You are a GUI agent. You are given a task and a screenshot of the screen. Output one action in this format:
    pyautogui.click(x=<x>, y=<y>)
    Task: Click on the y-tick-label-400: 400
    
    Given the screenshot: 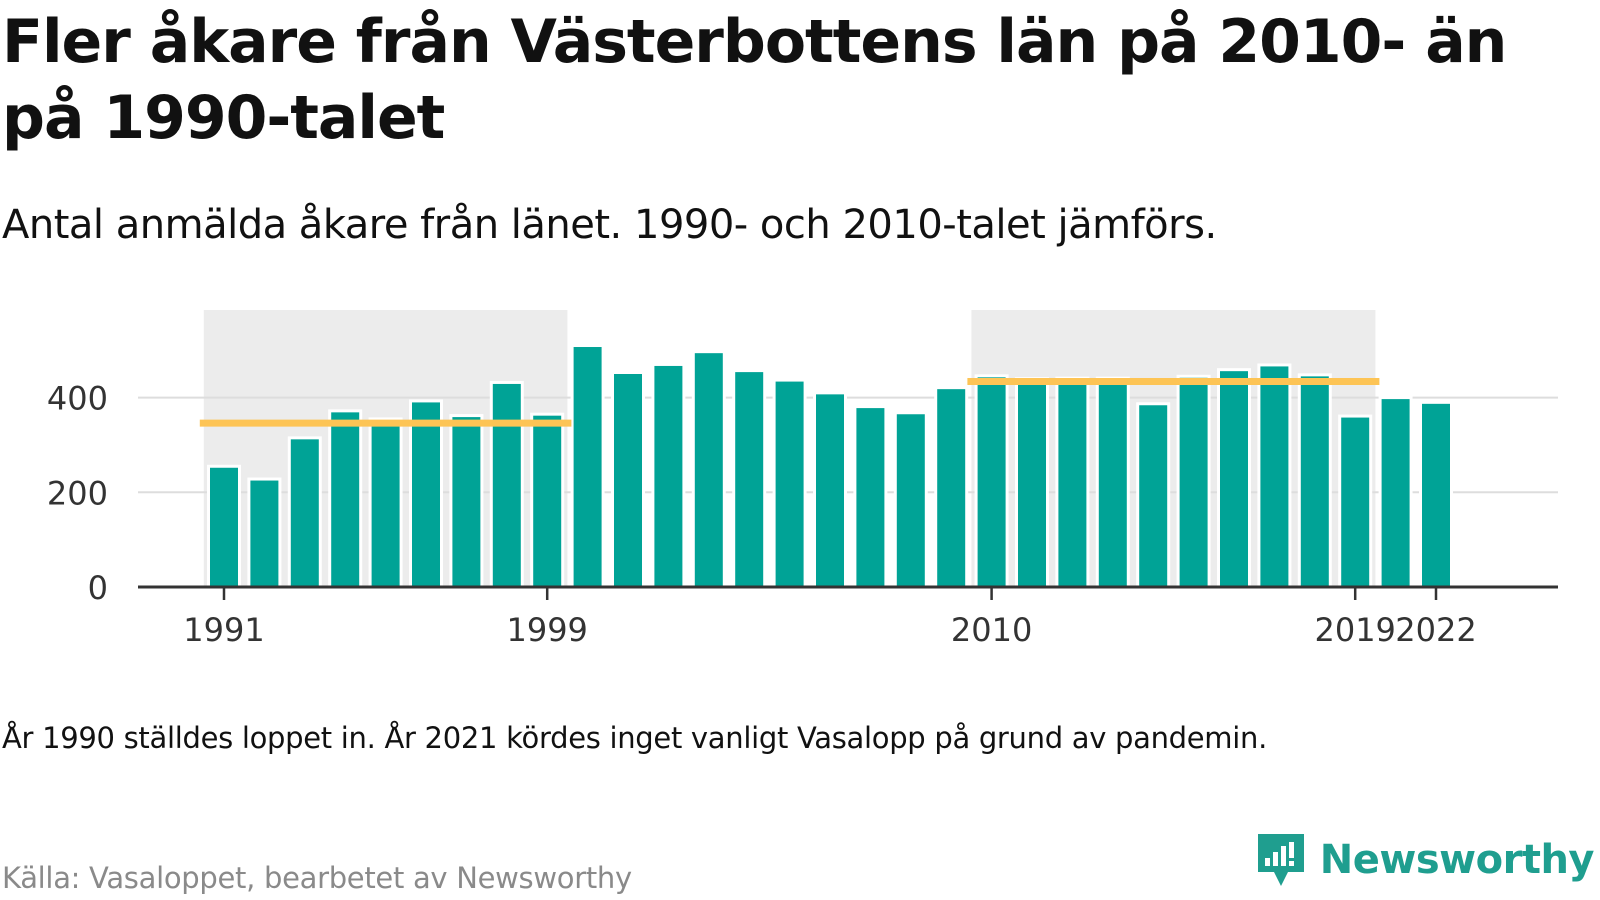 What is the action you would take?
    pyautogui.click(x=77, y=399)
    